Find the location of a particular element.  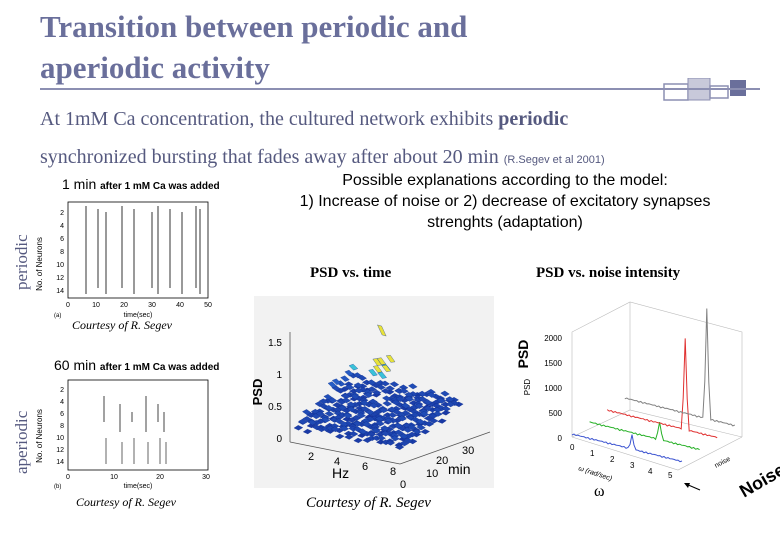

psd-noise-ztick: 0 is located at coordinates (560, 438).